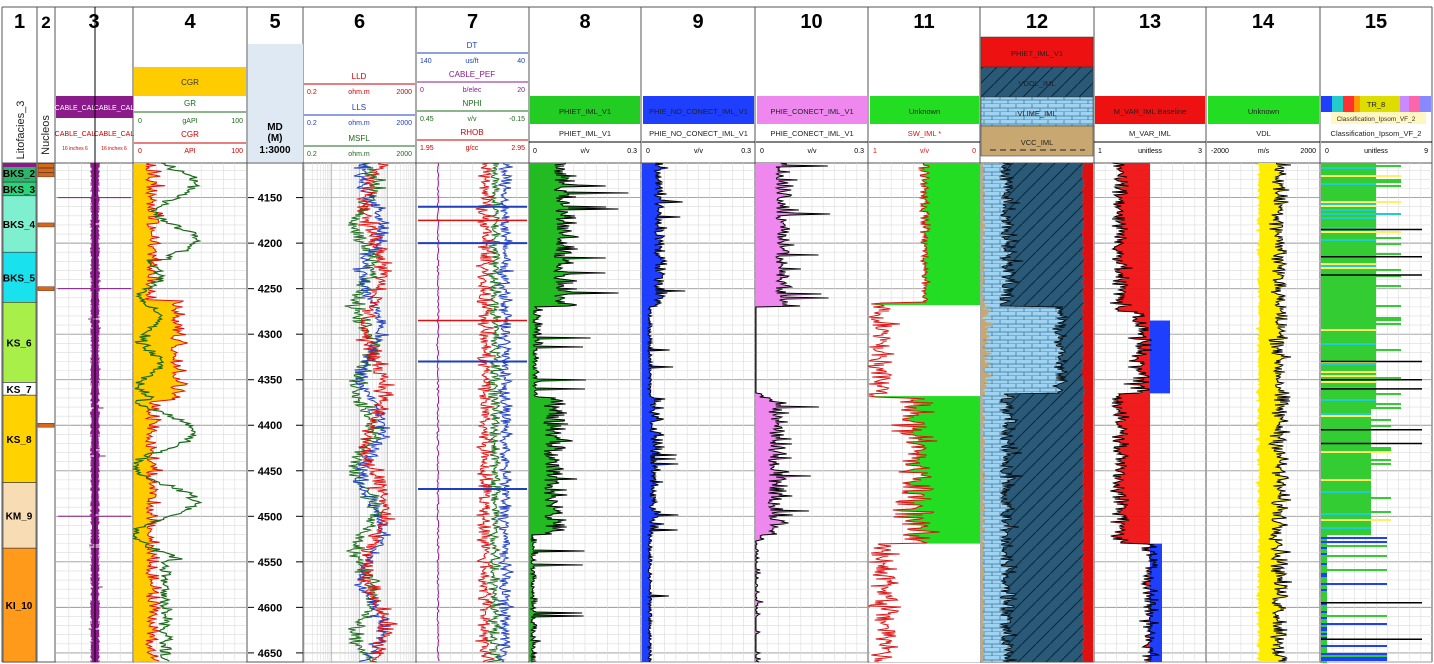 The height and width of the screenshot is (664, 1434). What do you see at coordinates (471, 132) in the screenshot?
I see `porosity-curve-label: RHOB` at bounding box center [471, 132].